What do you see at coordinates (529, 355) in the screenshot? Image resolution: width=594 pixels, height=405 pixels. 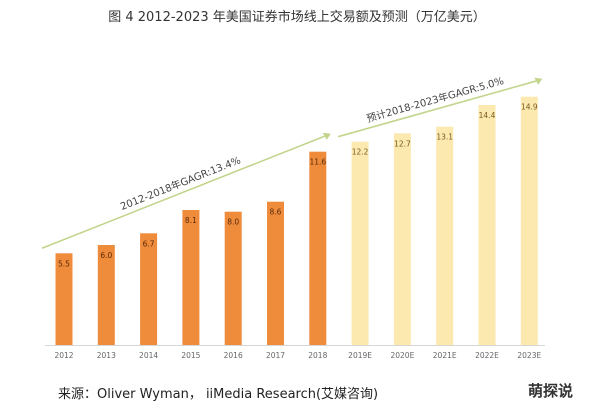 I see `x-tick-2023E: 2023E` at bounding box center [529, 355].